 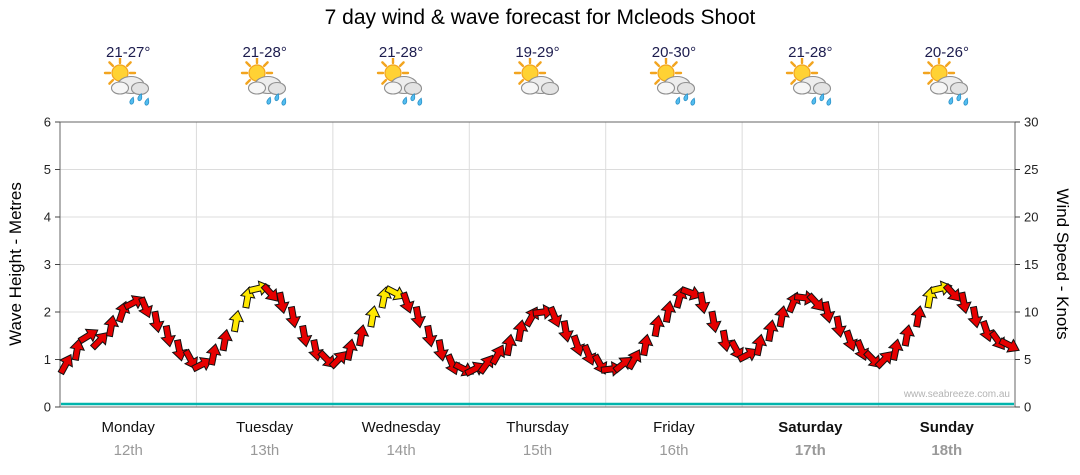 What do you see at coordinates (810, 52) in the screenshot?
I see `temp-range-saturday: 21-28°` at bounding box center [810, 52].